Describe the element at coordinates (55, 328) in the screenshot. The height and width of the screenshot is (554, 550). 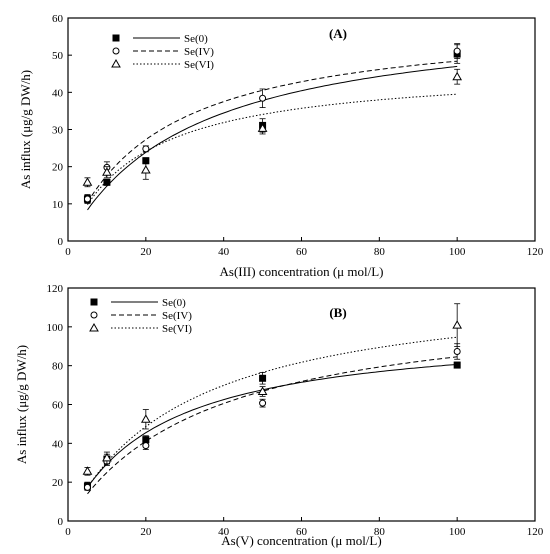
I see `y-tick-label: 100` at that location.